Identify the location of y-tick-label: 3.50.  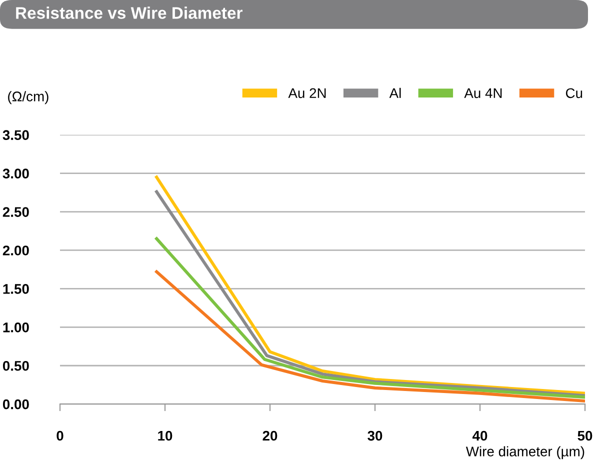
(15, 135).